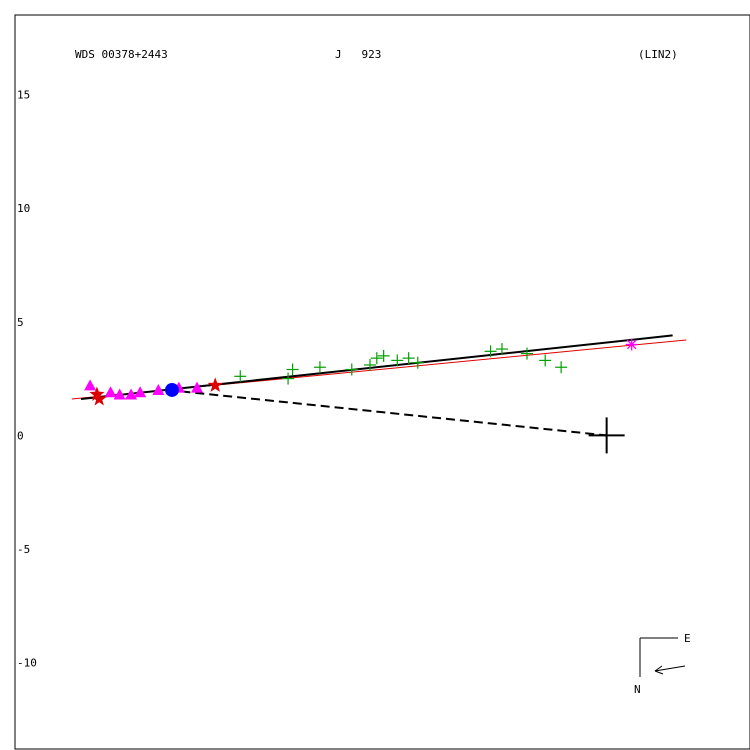 Image resolution: width=750 pixels, height=750 pixels. Describe the element at coordinates (27, 663) in the screenshot. I see `y-tick-label: -10` at that location.